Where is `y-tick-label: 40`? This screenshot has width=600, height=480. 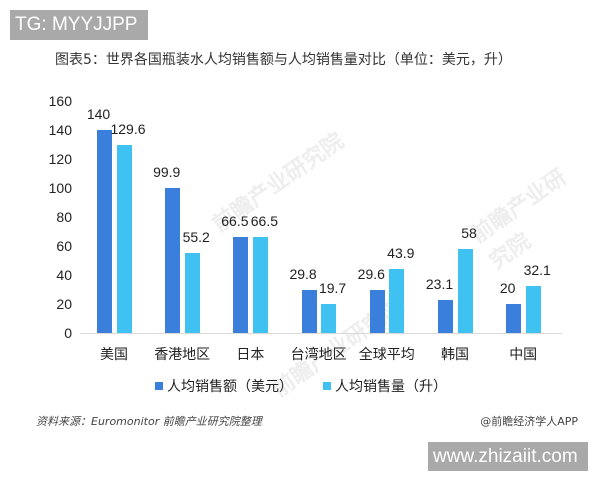
y-tick-label: 40 is located at coordinates (64, 275).